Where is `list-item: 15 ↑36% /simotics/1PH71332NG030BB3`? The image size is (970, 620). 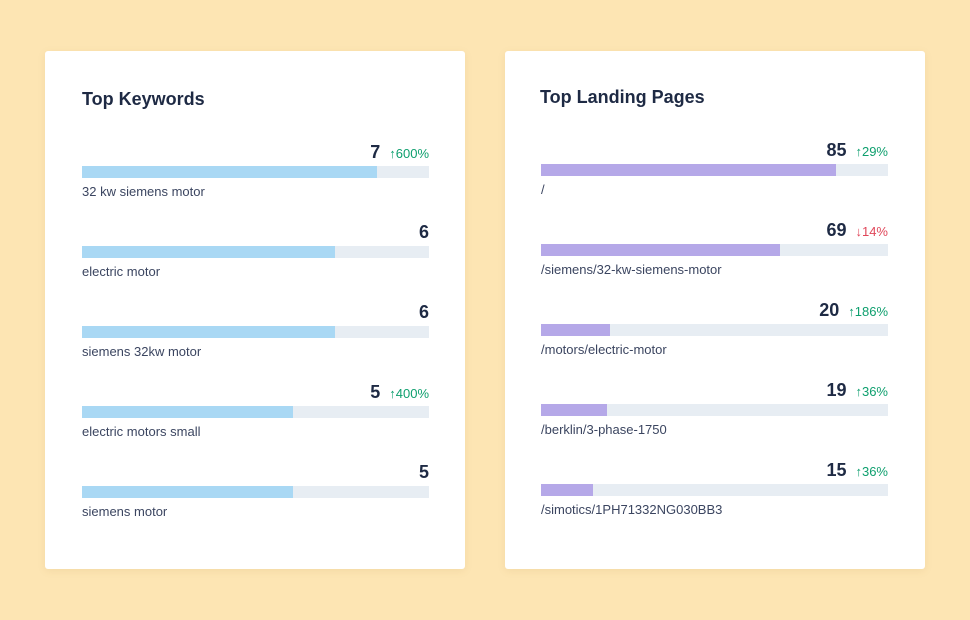
list-item: 15 ↑36% /simotics/1PH71332NG030BB3 is located at coordinates (714, 489).